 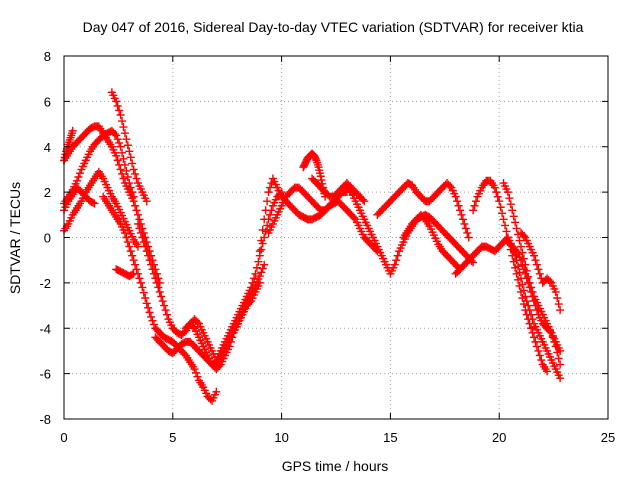 What do you see at coordinates (93, 202) in the screenshot?
I see `data-point-sat-e` at bounding box center [93, 202].